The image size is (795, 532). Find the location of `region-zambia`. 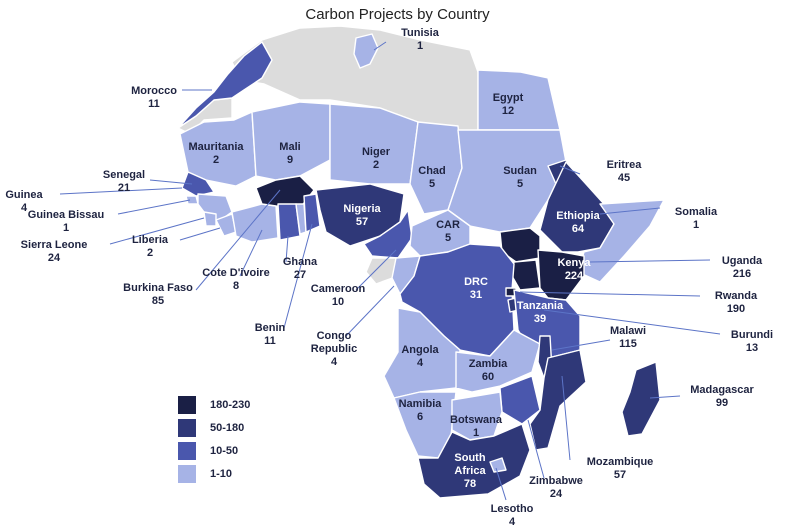

region-zambia is located at coordinates (498, 361).